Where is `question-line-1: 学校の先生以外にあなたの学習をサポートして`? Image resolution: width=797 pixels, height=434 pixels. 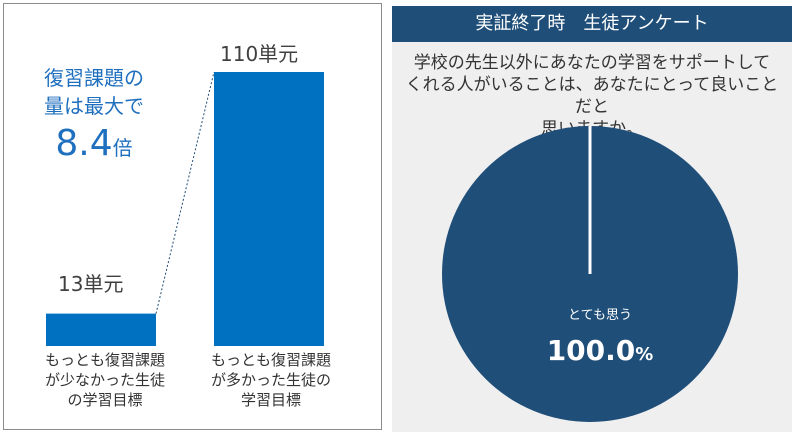 question-line-1: 学校の先生以外にあなたの学習をサポートして is located at coordinates (592, 63).